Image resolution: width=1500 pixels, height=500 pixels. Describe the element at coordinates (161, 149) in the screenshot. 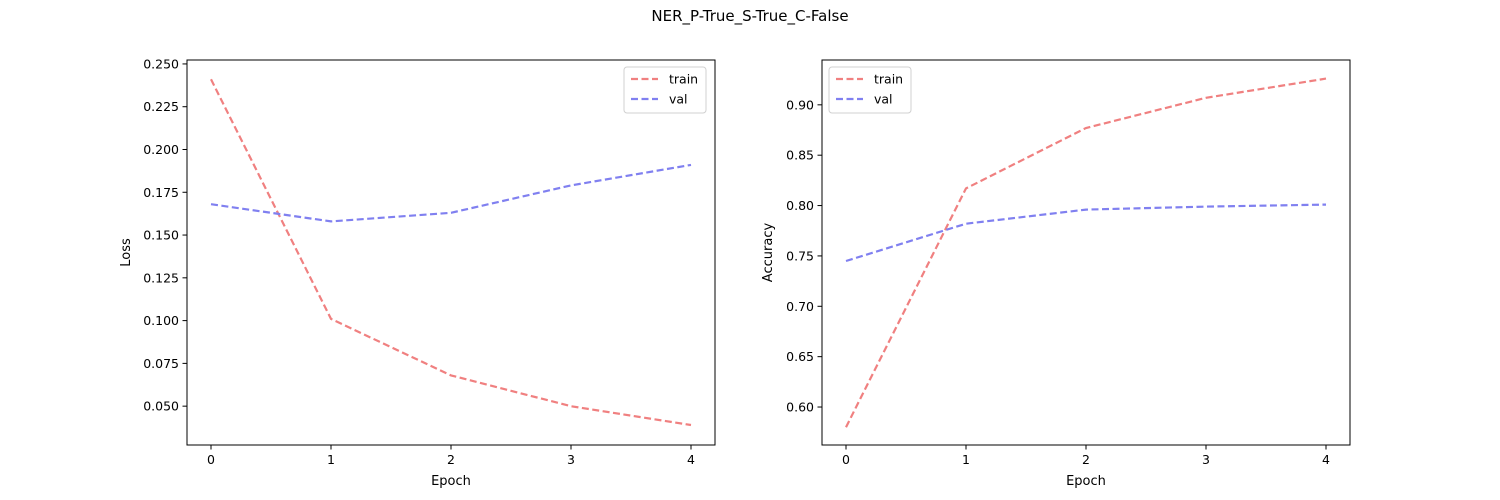

I see `y-tick-label: 0.200` at that location.